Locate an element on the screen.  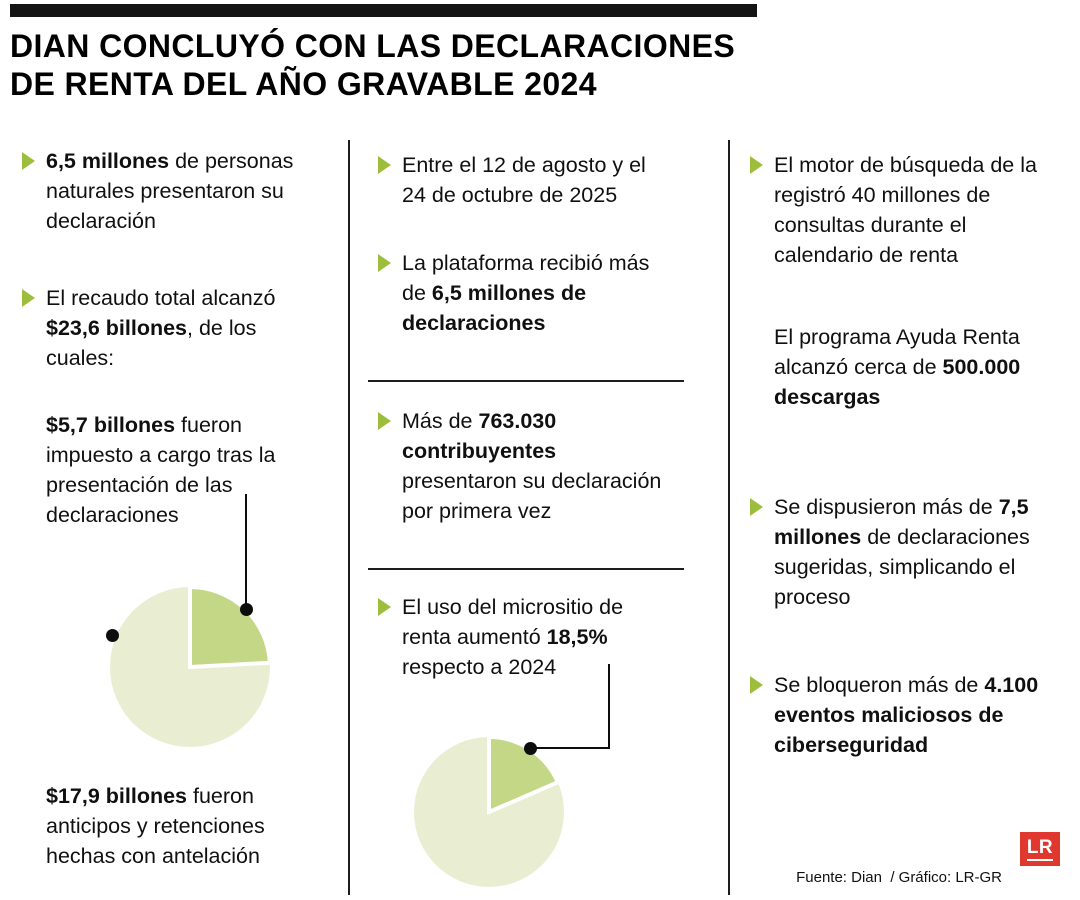
top-accent-bar is located at coordinates (383, 10).